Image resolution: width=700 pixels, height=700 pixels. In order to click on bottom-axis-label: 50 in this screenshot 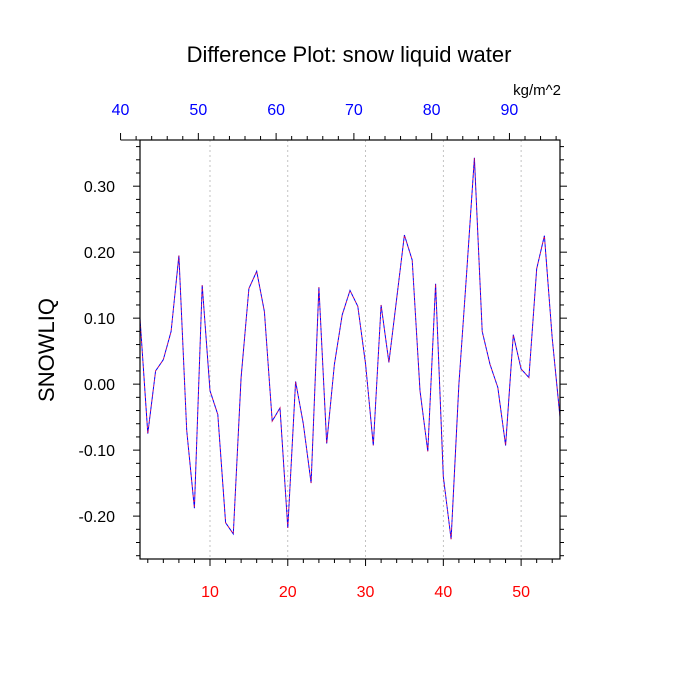, I will do `click(521, 592)`.